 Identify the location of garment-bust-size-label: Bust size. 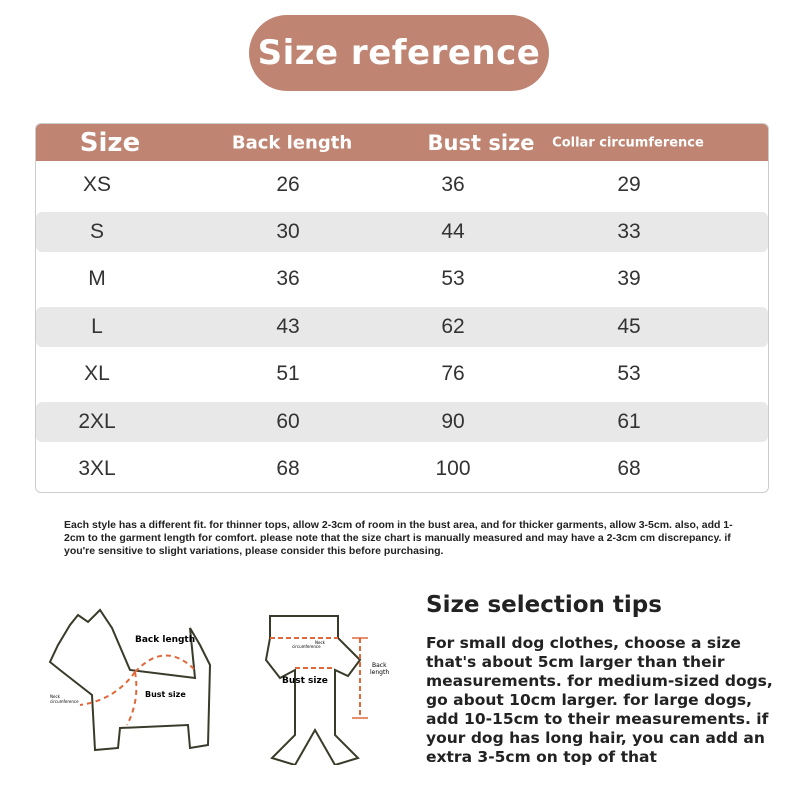
(305, 681).